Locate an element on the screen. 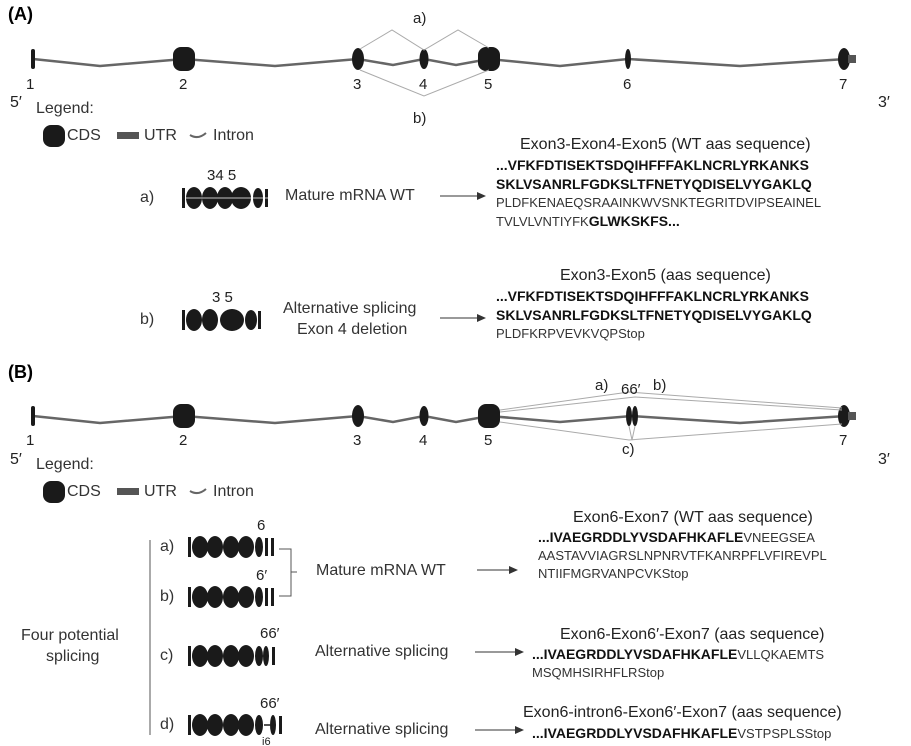 The image size is (911, 746). splice-path-b-b is located at coordinates (671, 404).